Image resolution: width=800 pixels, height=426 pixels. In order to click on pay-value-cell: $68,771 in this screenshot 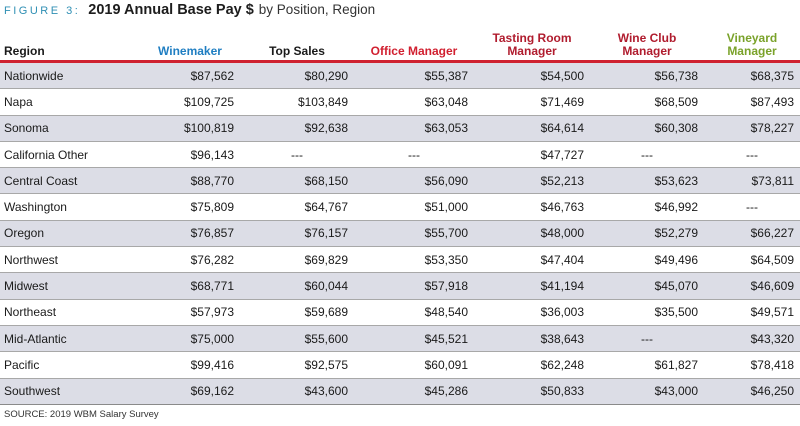, I will do `click(190, 286)`.